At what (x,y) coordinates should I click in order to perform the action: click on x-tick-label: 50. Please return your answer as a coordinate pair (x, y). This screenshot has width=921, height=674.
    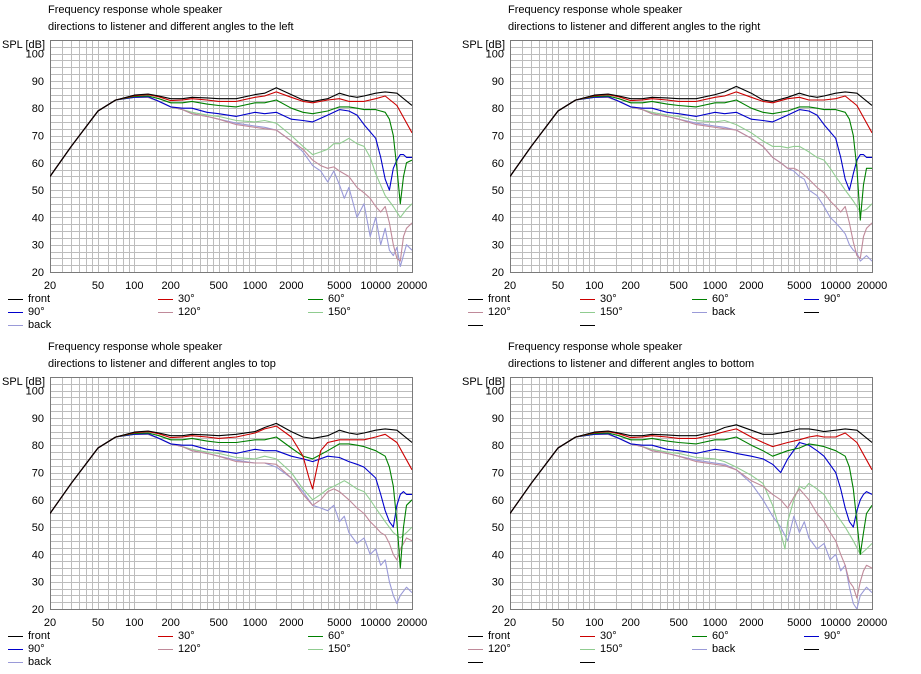
    Looking at the image, I should click on (98, 286).